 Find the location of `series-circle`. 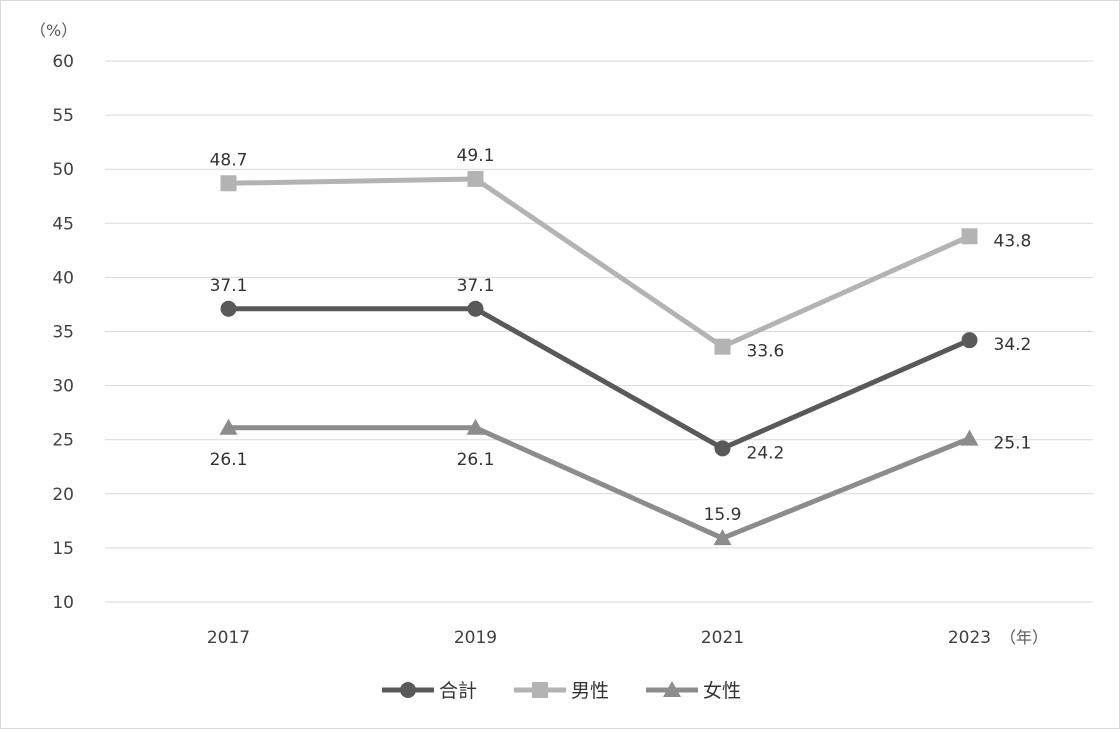

series-circle is located at coordinates (599, 378).